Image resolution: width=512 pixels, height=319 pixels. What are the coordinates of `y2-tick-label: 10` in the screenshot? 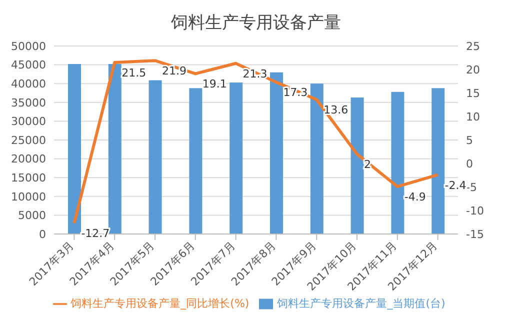 It's located at (473, 117).